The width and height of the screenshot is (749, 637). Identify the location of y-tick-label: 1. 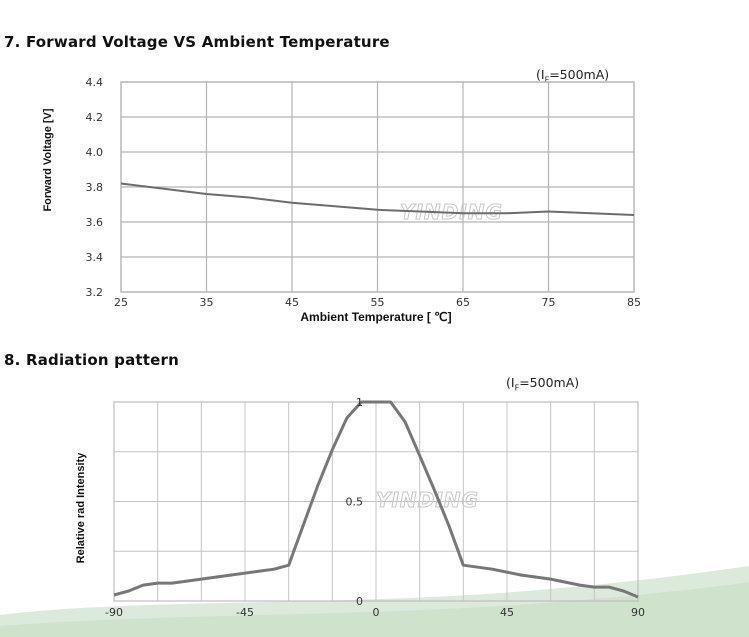
(359, 402).